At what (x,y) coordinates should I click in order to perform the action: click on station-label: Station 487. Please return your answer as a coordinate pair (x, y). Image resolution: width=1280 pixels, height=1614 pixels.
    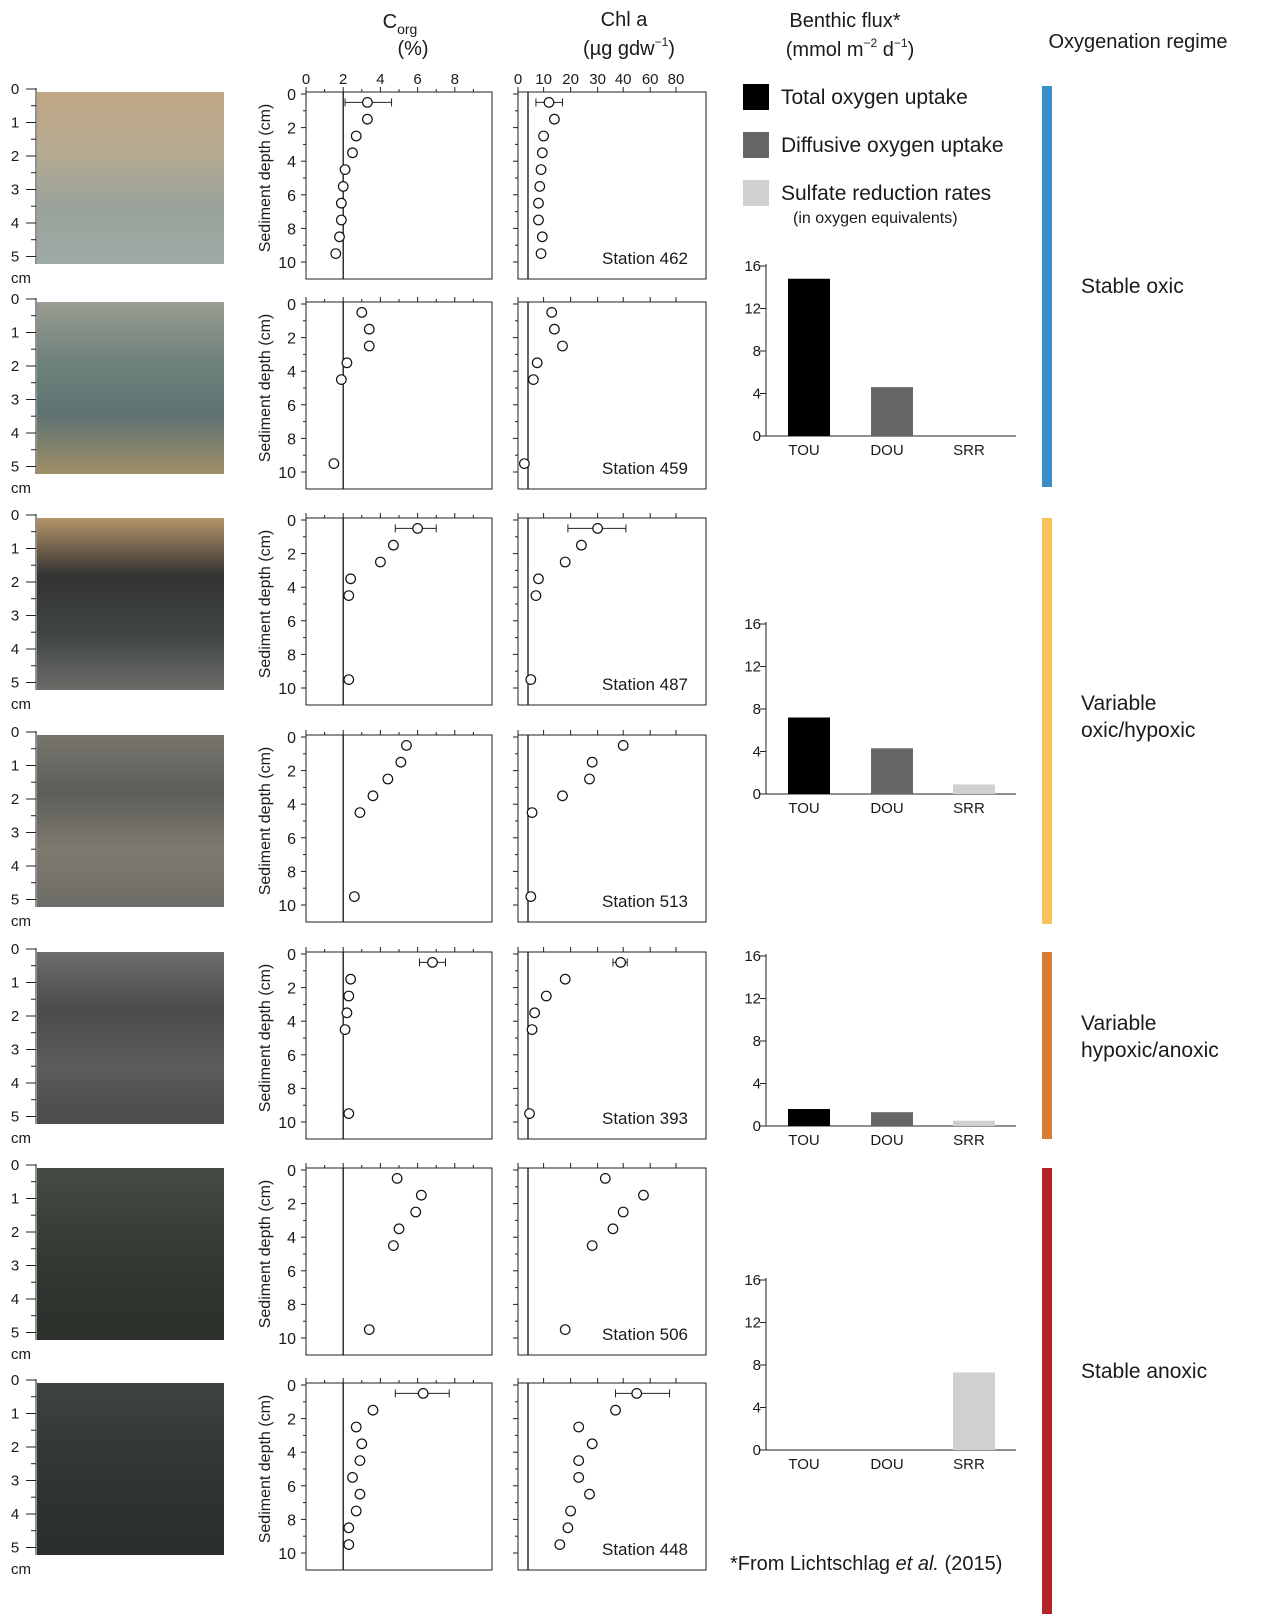
    Looking at the image, I should click on (645, 684).